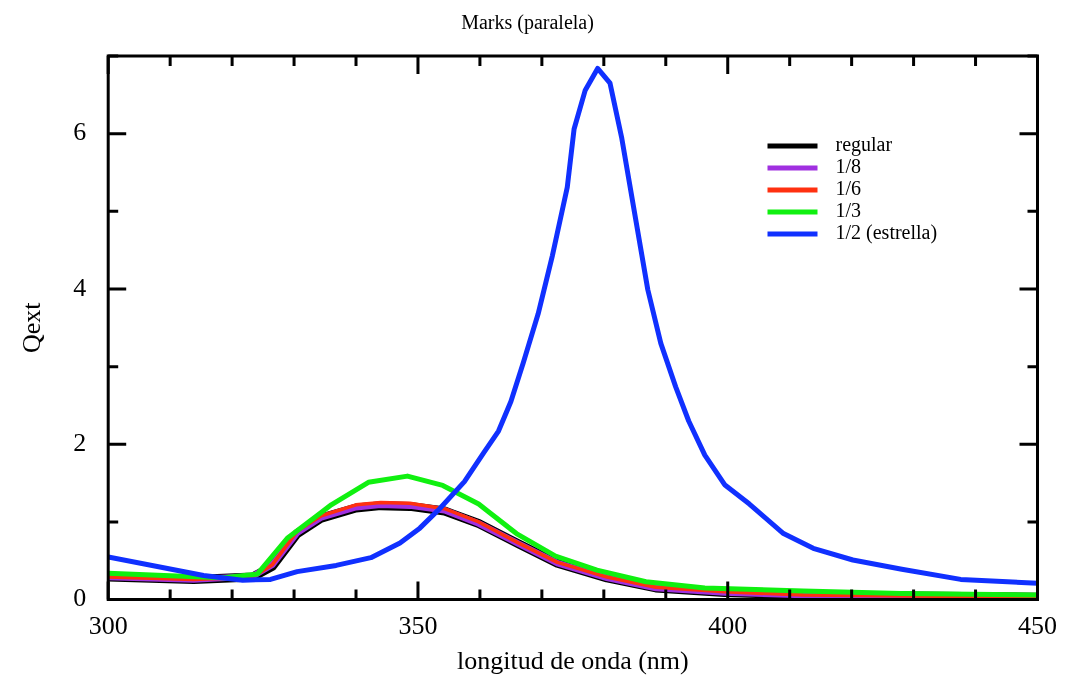 The image size is (1069, 686). What do you see at coordinates (848, 188) in the screenshot?
I see `legend-label: 1/6` at bounding box center [848, 188].